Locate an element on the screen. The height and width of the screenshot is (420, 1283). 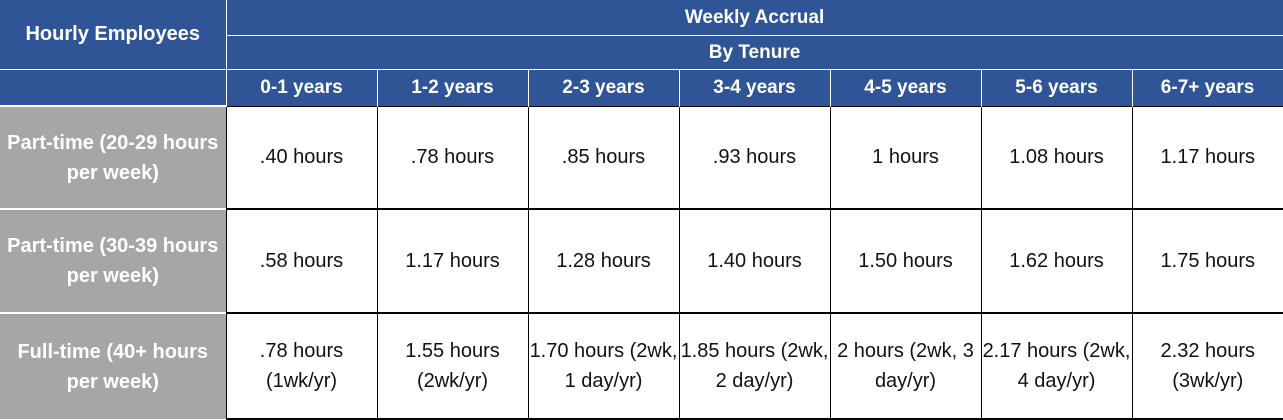
corner-header-spacer is located at coordinates (113, 87).